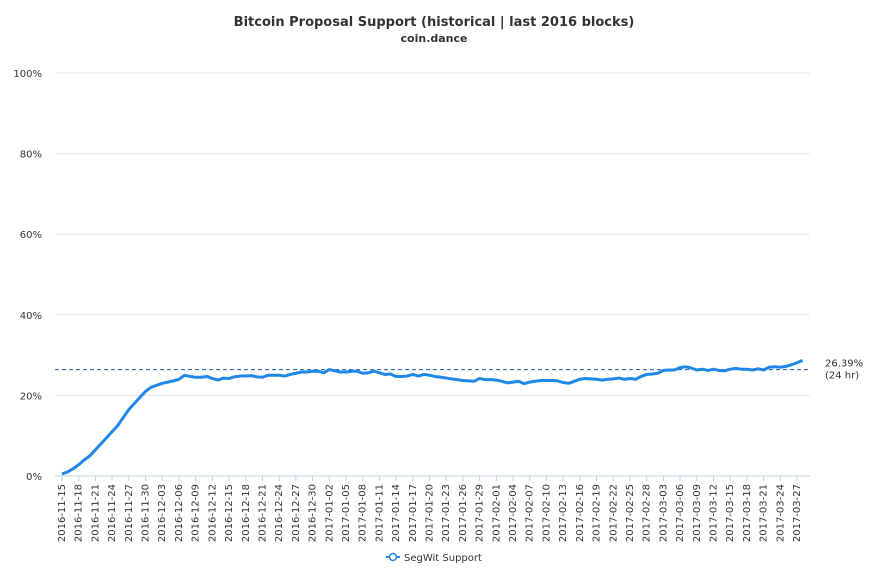  I want to click on legend-marker, so click(393, 557).